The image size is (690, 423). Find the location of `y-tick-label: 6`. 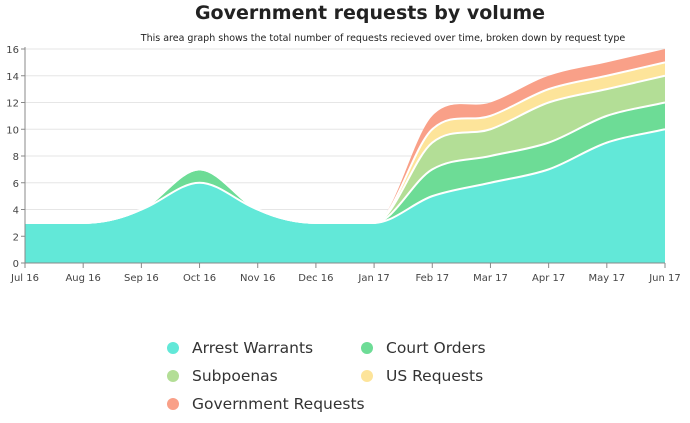

y-tick-label: 6 is located at coordinates (16, 184).